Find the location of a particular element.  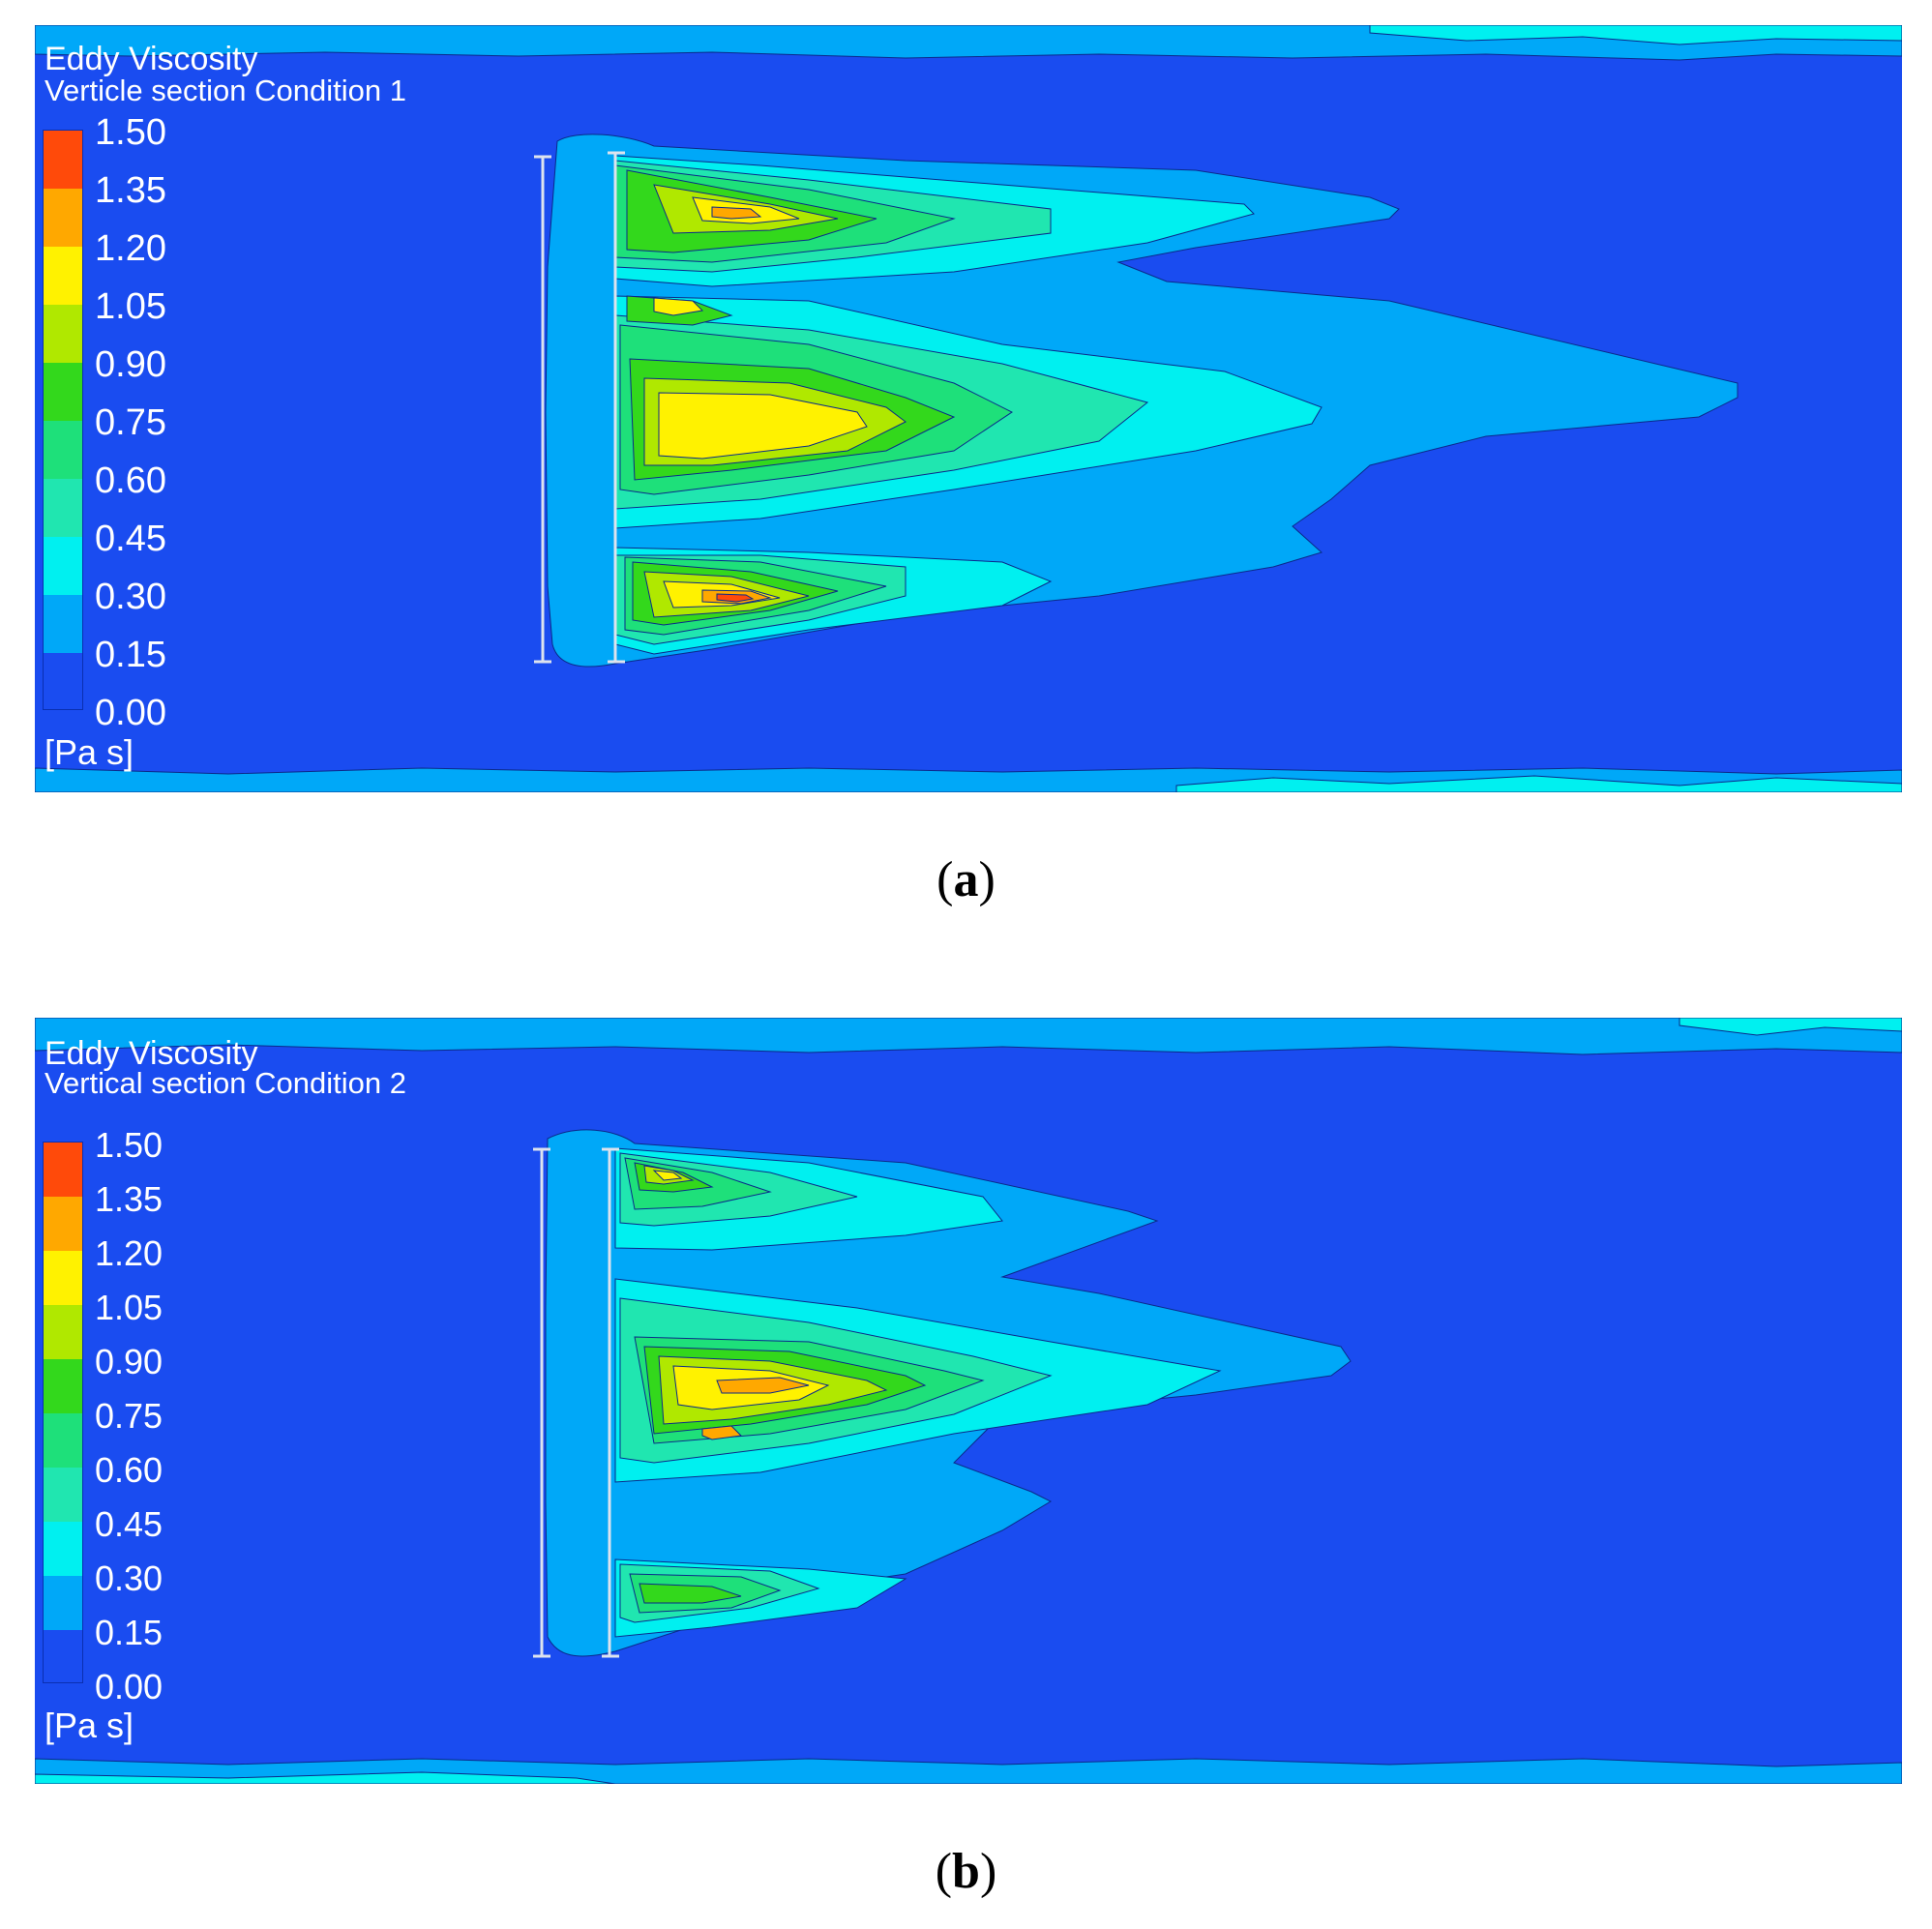

caption-letter: a is located at coordinates (966, 880).